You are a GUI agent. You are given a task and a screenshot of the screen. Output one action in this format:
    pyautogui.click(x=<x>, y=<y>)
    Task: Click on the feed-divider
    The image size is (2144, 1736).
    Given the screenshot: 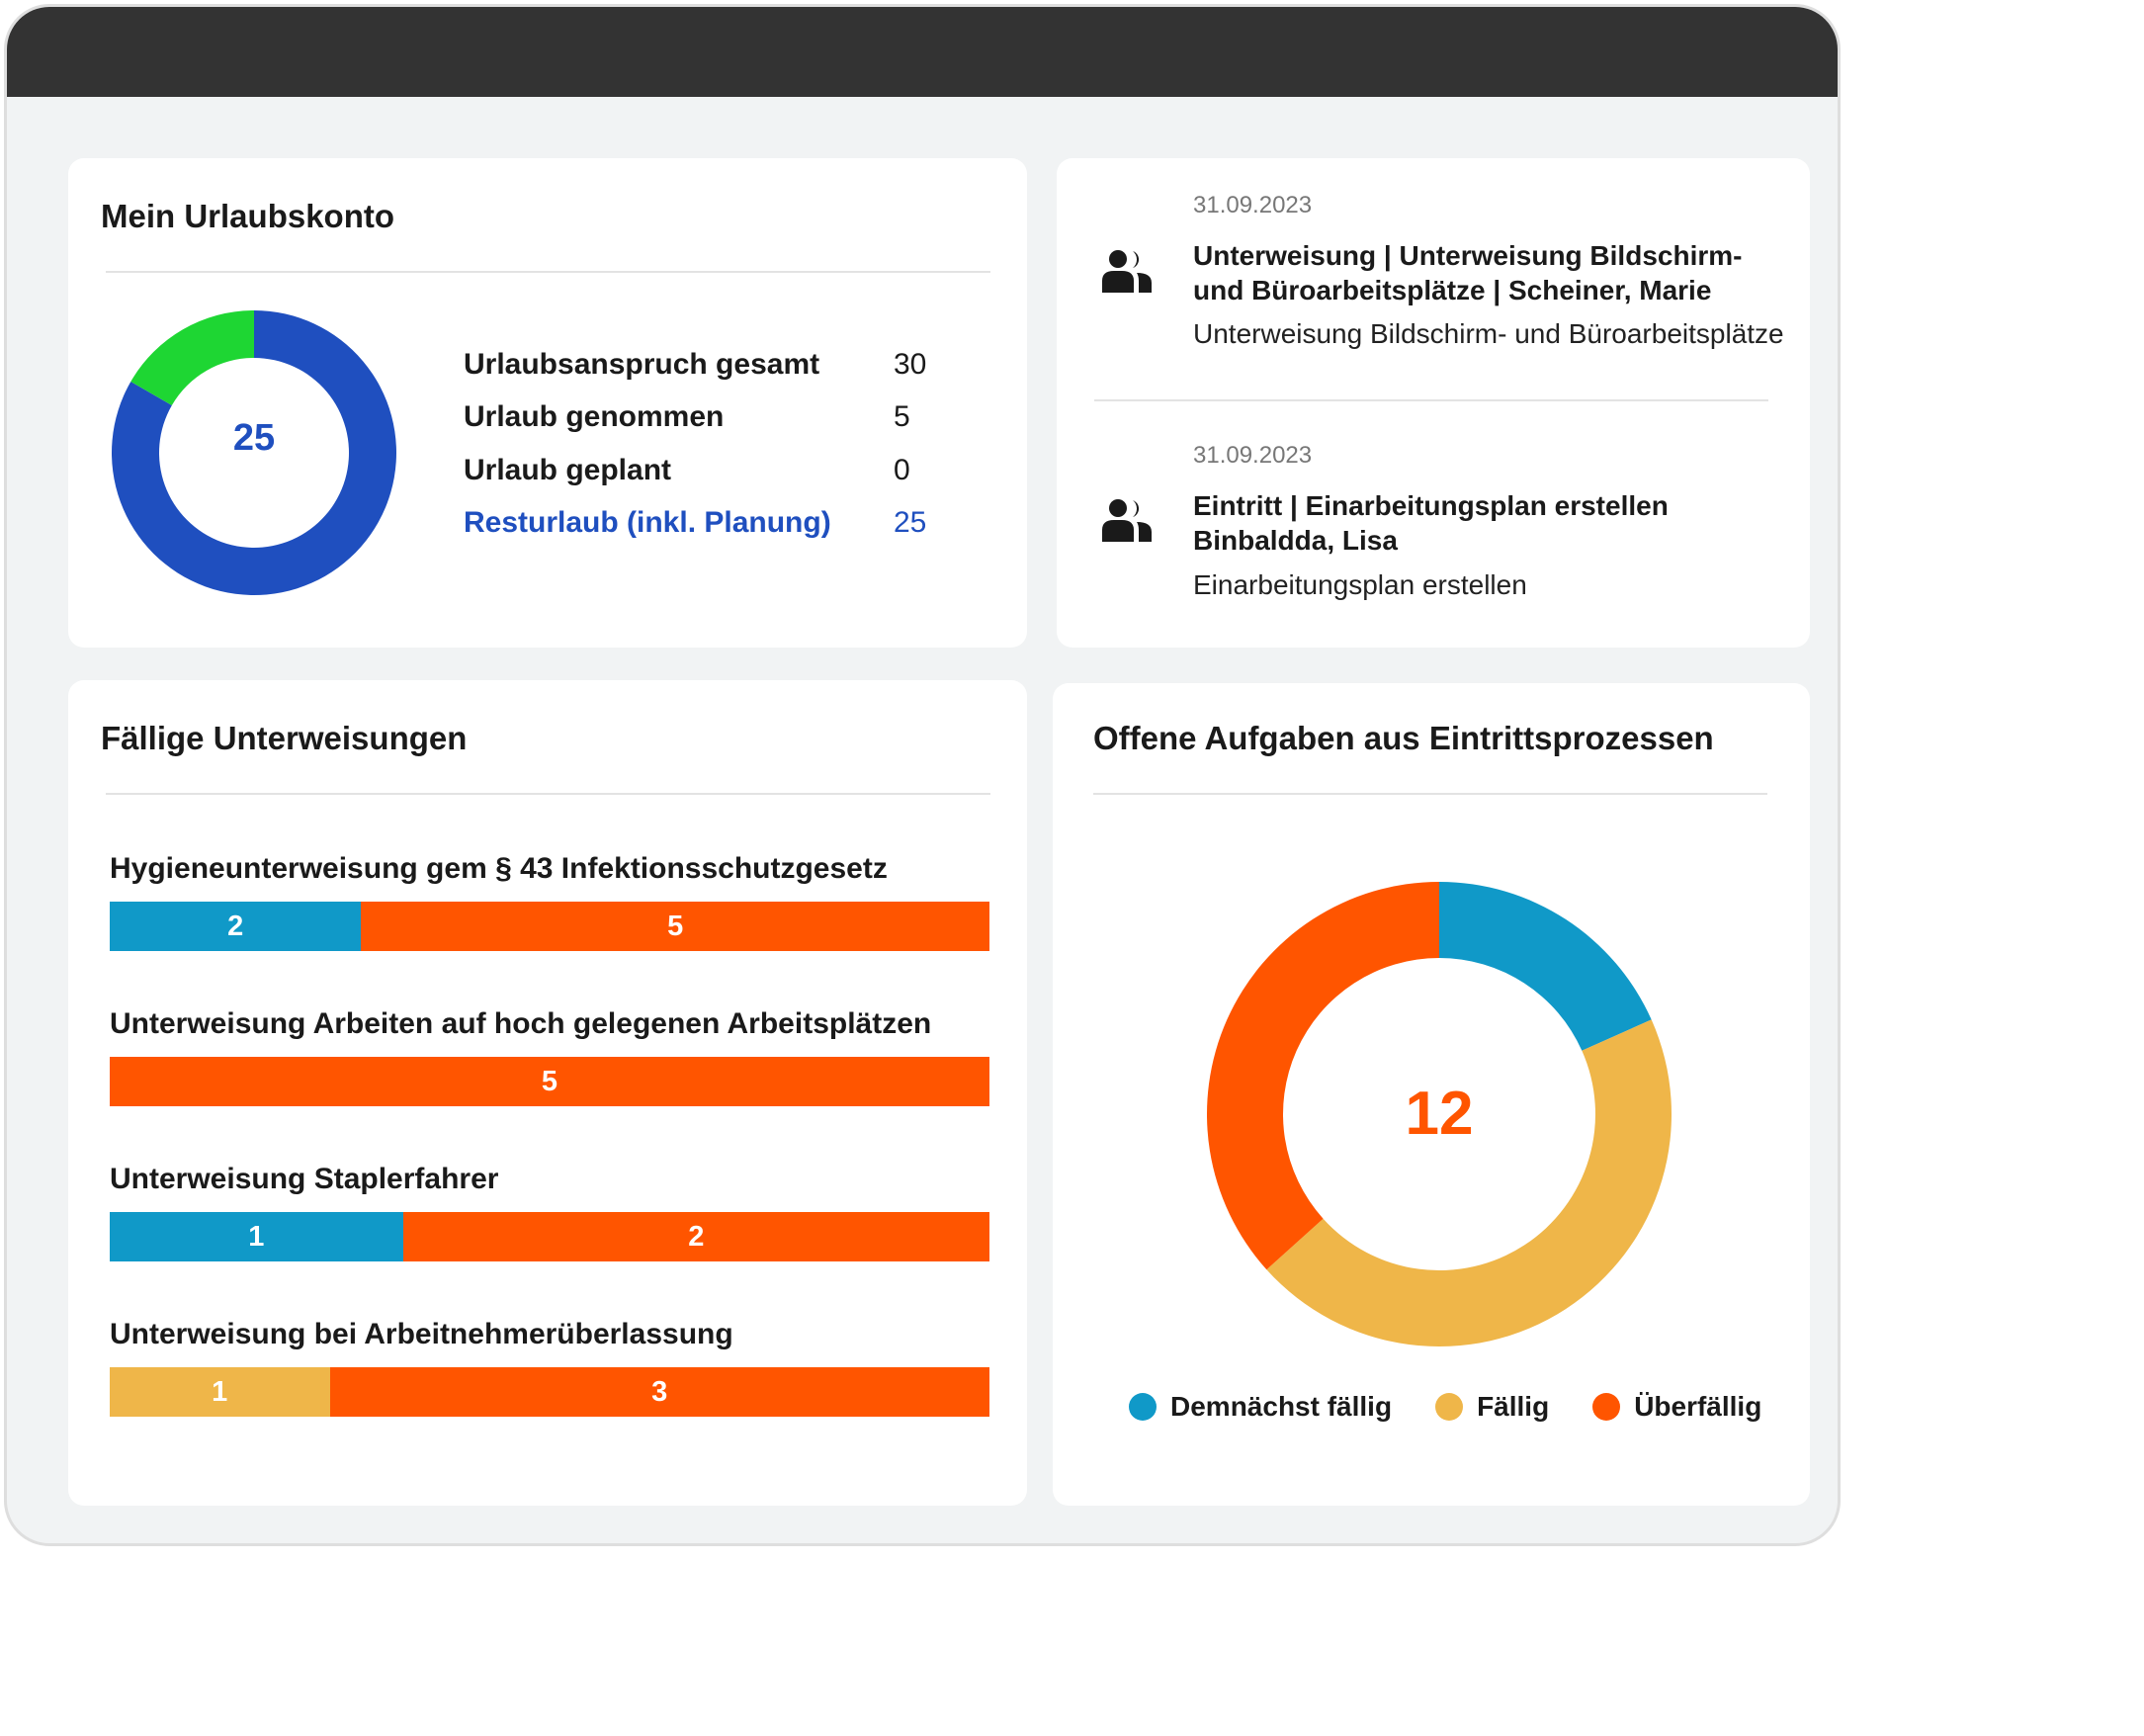 What is the action you would take?
    pyautogui.click(x=1431, y=400)
    